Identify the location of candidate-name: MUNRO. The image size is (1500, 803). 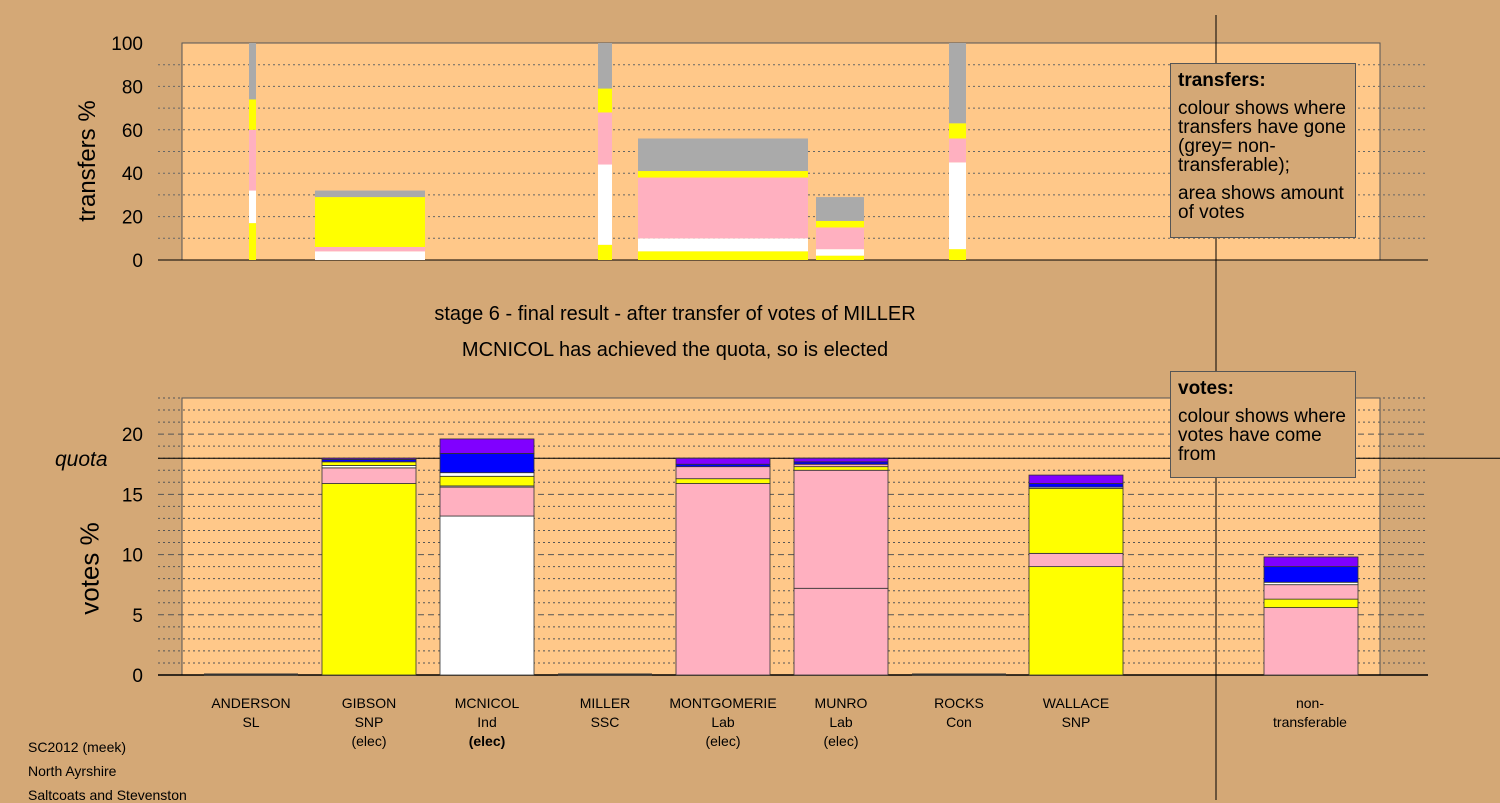
(841, 703).